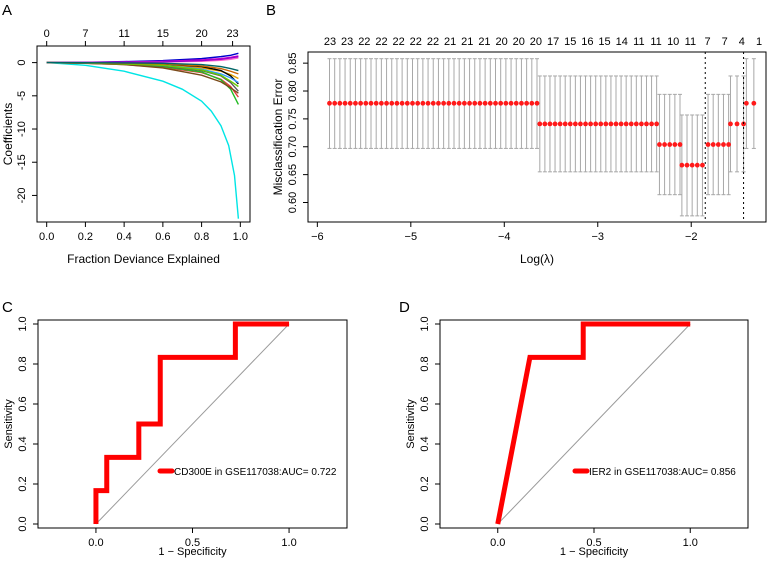 This screenshot has width=778, height=561. Describe the element at coordinates (22, 96) in the screenshot. I see `y-tick-label: -5` at that location.